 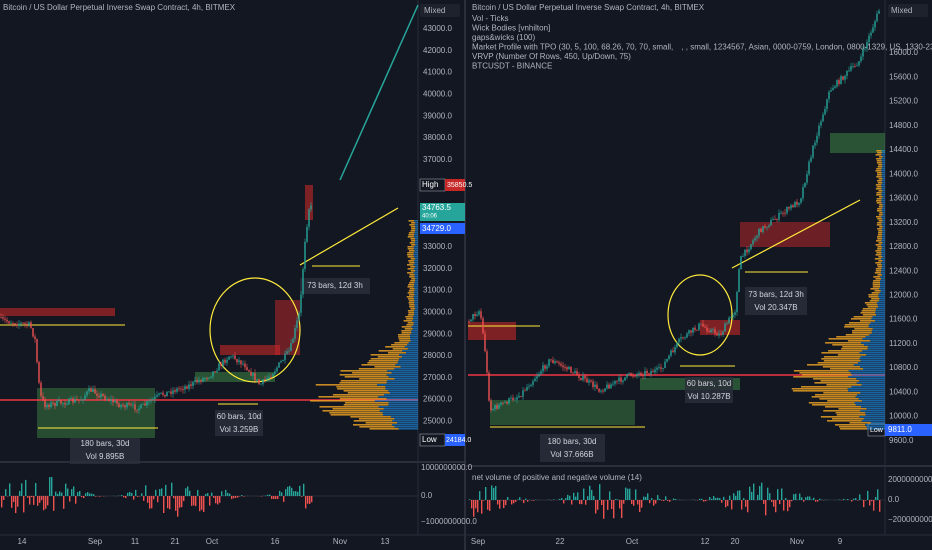 What do you see at coordinates (900, 429) in the screenshot?
I see `tag-value: 9811.0` at bounding box center [900, 429].